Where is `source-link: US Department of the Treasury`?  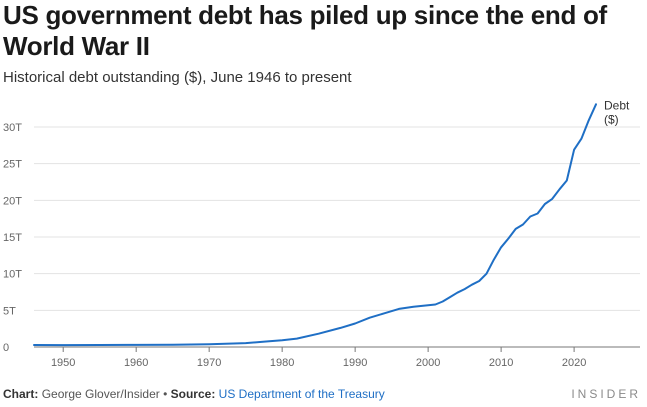 source-link: US Department of the Treasury is located at coordinates (301, 394).